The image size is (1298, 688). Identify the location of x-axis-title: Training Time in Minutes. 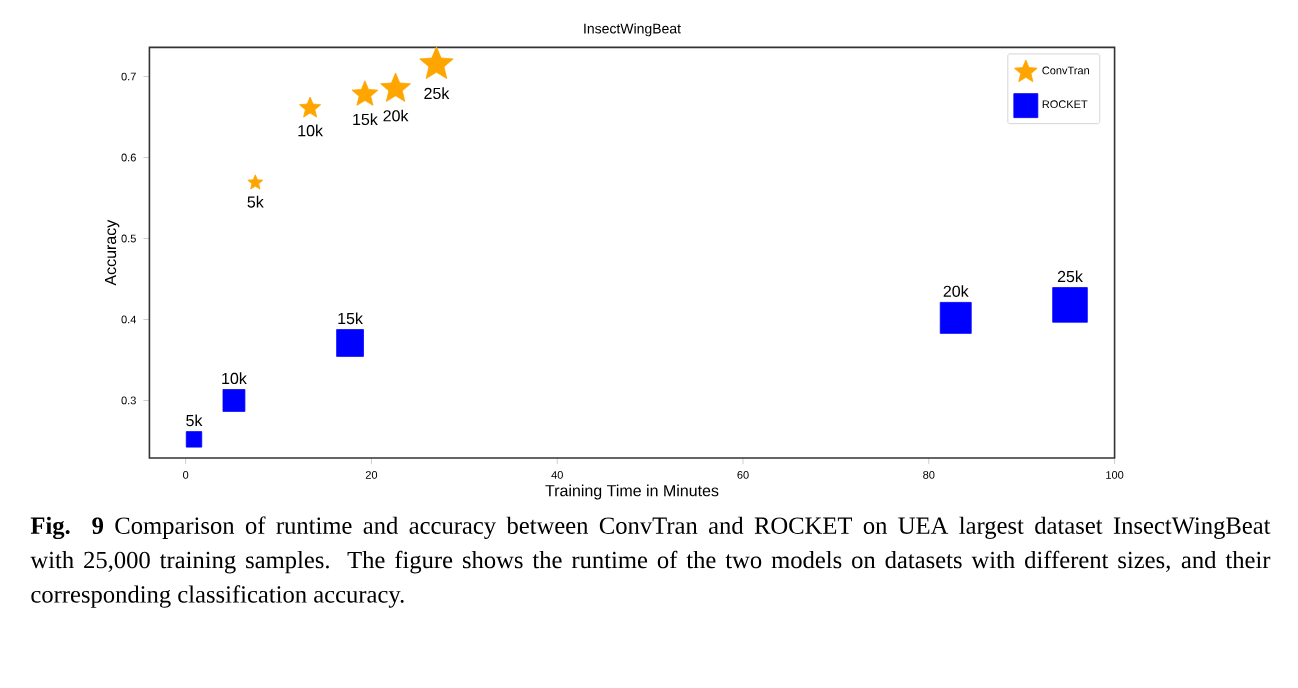
(632, 492).